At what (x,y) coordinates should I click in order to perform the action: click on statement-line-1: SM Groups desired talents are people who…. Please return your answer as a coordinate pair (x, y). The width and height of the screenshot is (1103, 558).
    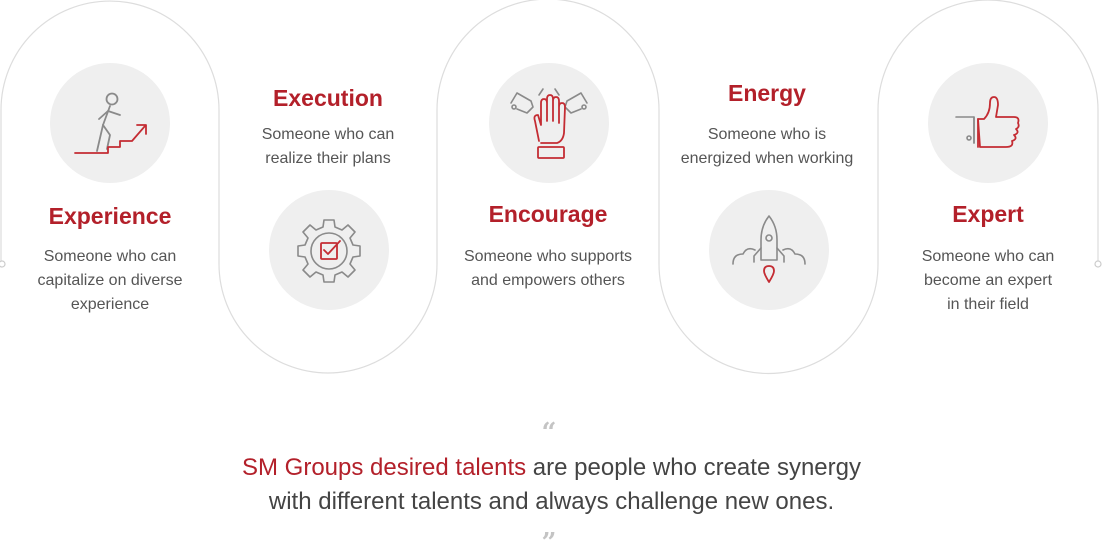
    Looking at the image, I should click on (551, 467).